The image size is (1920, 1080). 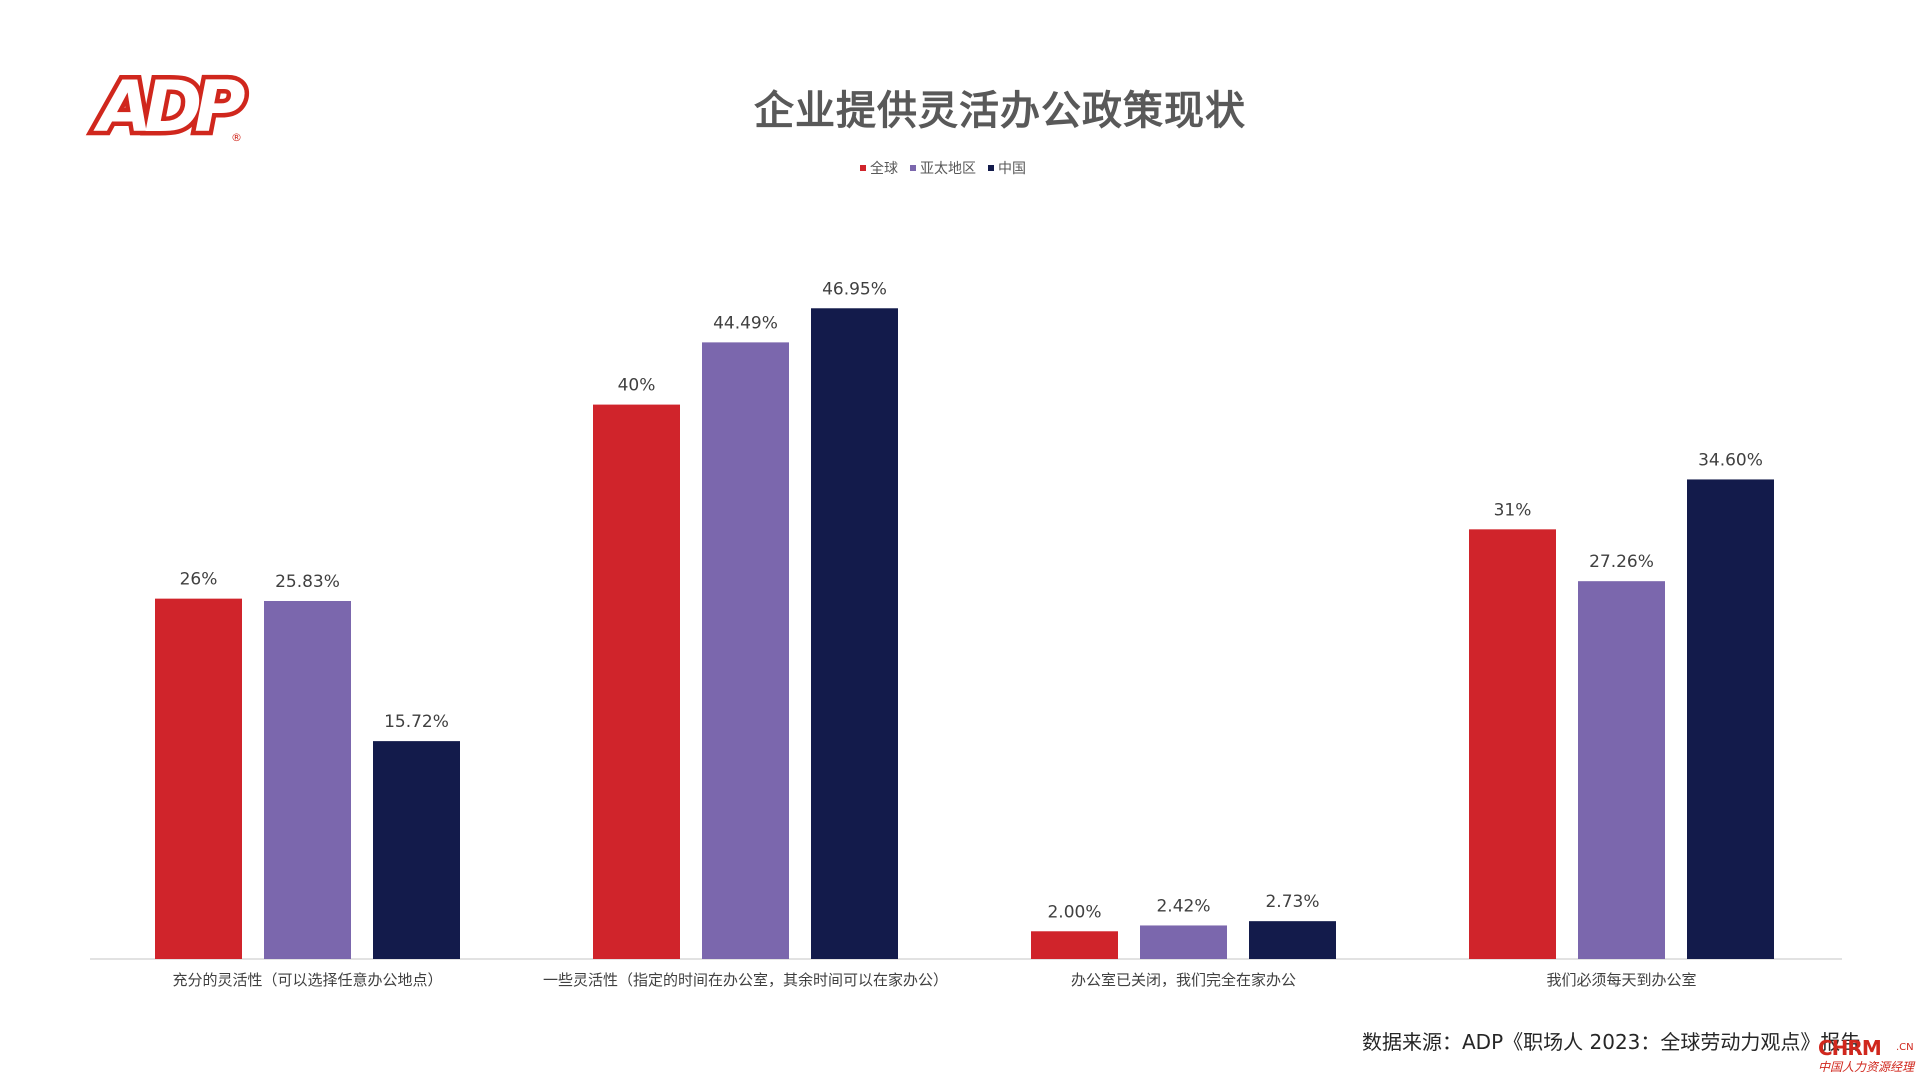 I want to click on data-label-2-0: 2.00%, so click(x=1074, y=912).